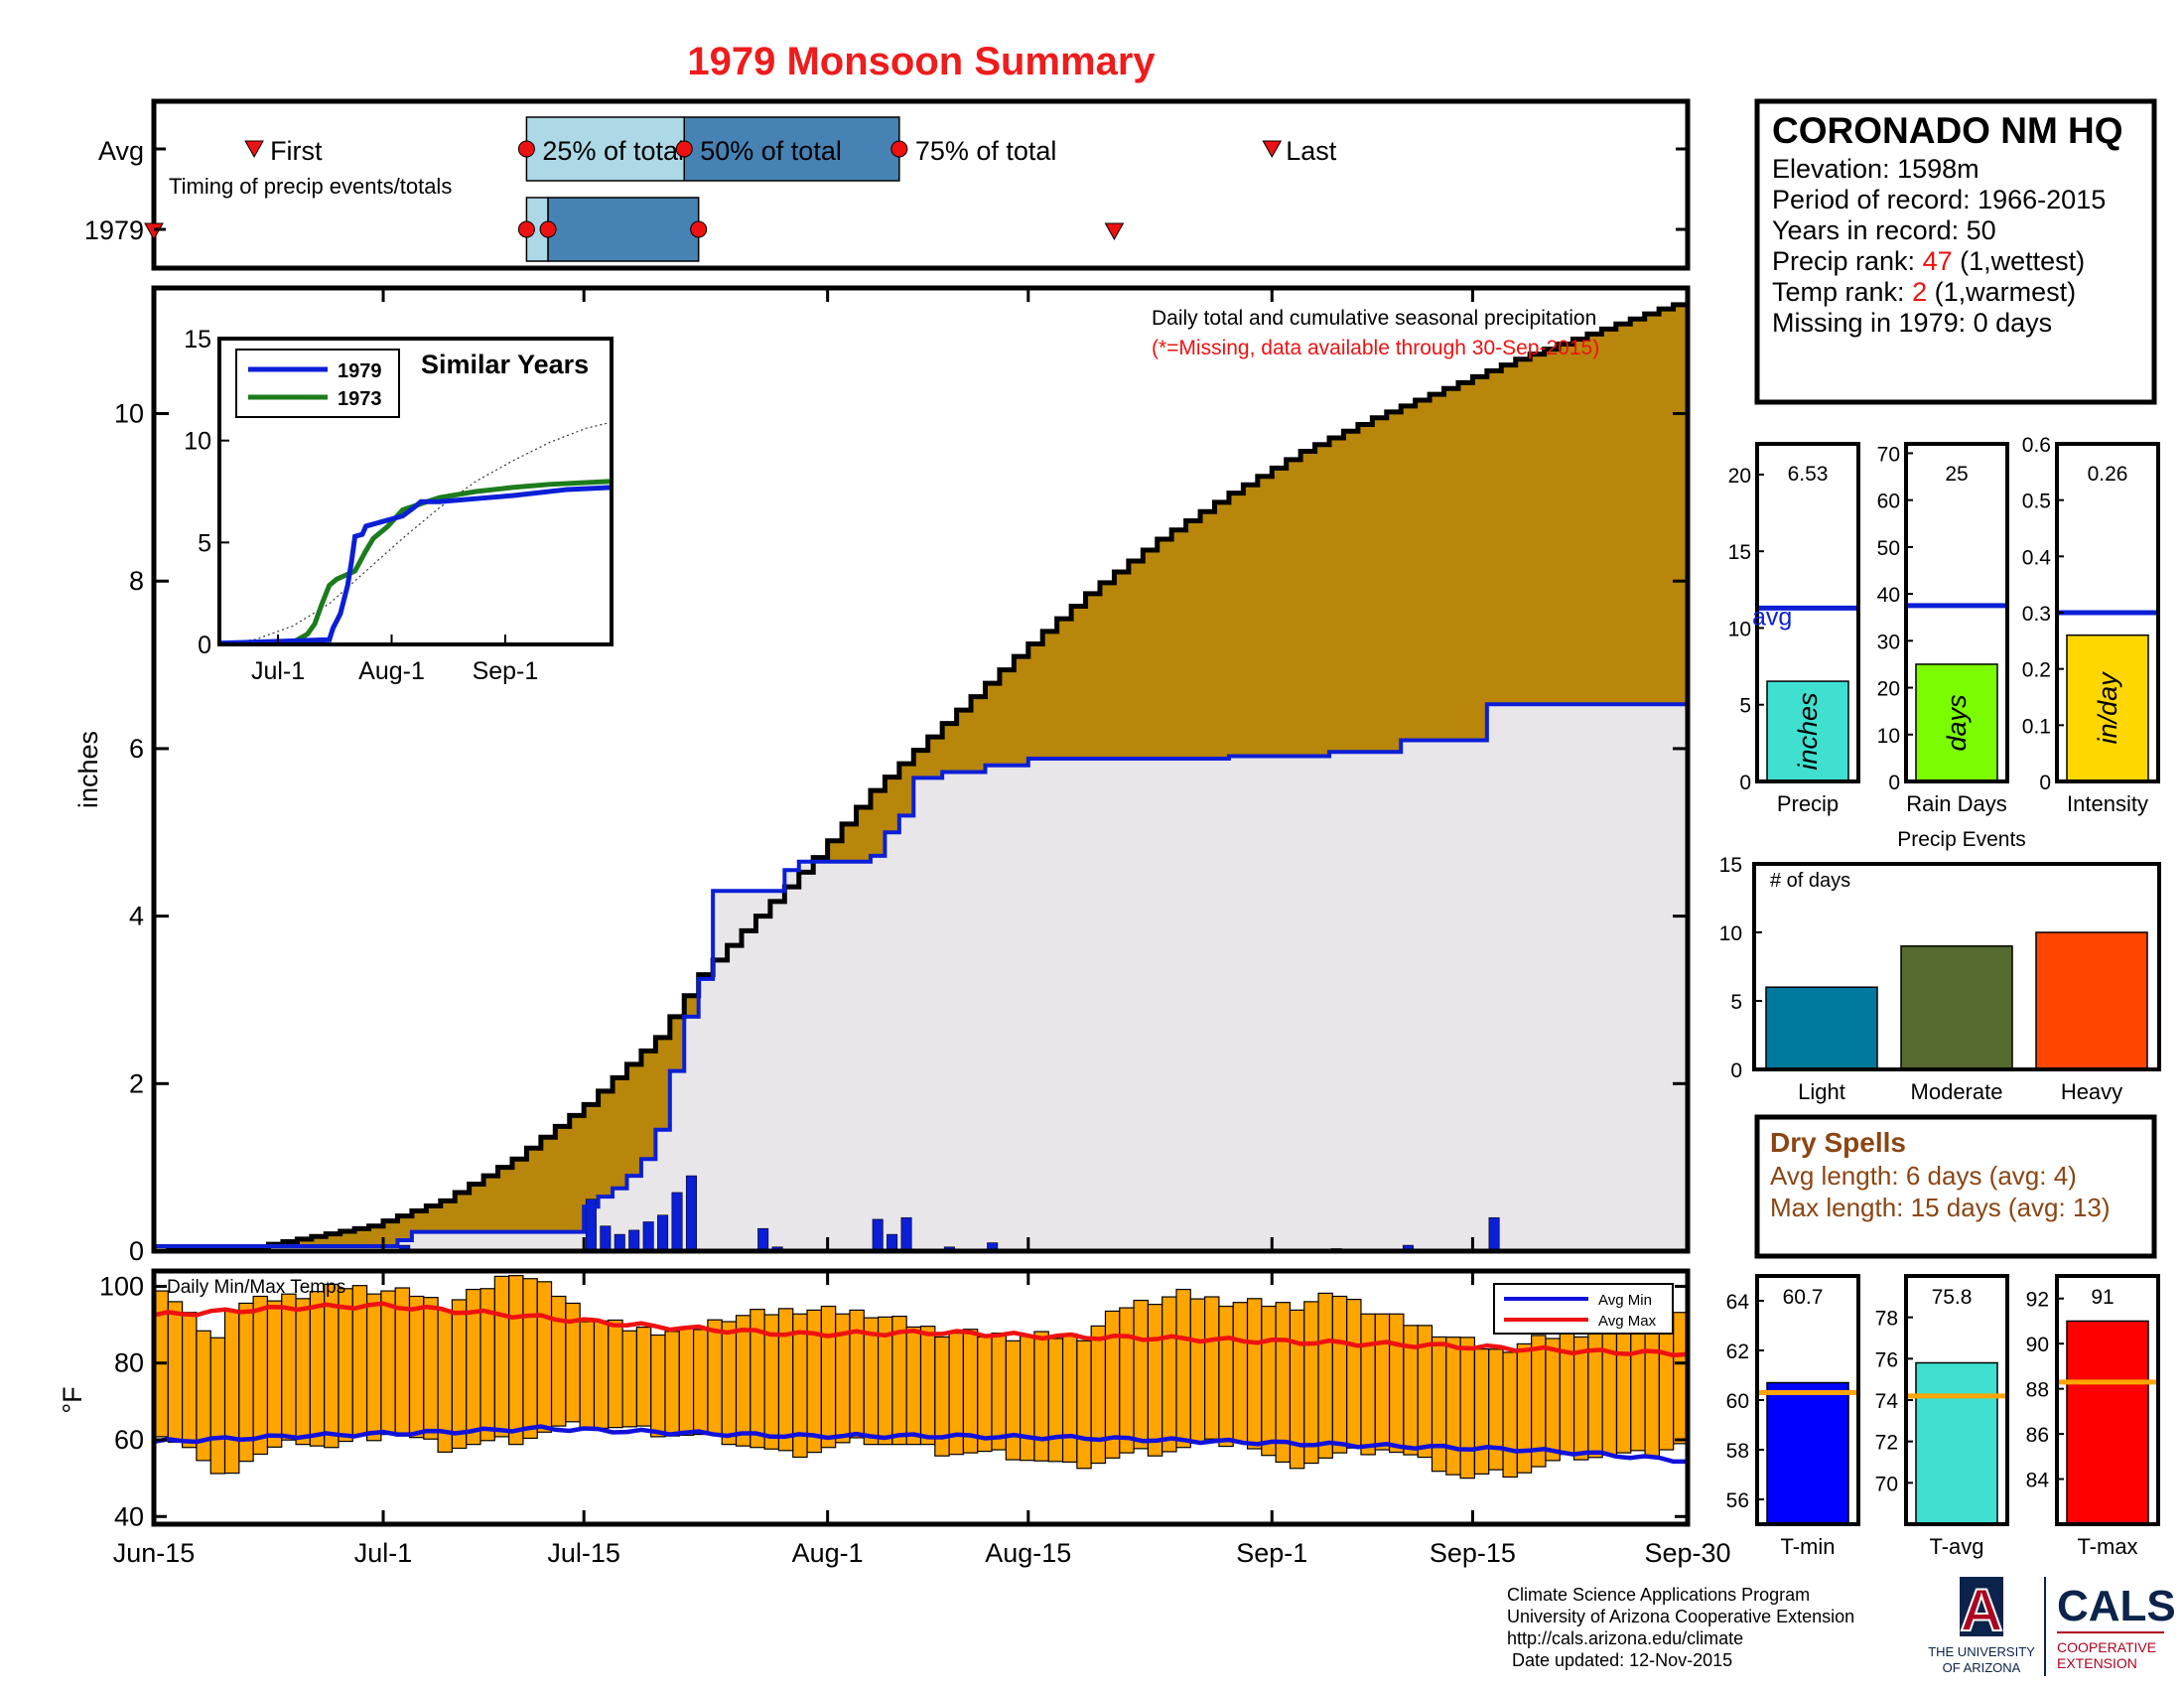  What do you see at coordinates (1737, 1352) in the screenshot?
I see `temp-panel-ytick-label: 62` at bounding box center [1737, 1352].